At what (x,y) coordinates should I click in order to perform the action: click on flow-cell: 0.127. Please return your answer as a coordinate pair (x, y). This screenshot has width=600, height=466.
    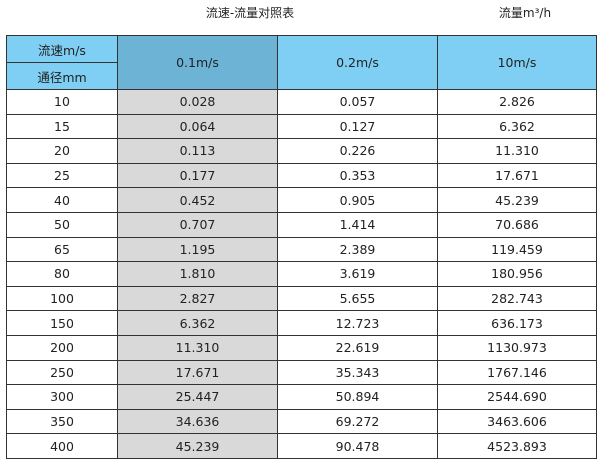
    Looking at the image, I should click on (357, 126).